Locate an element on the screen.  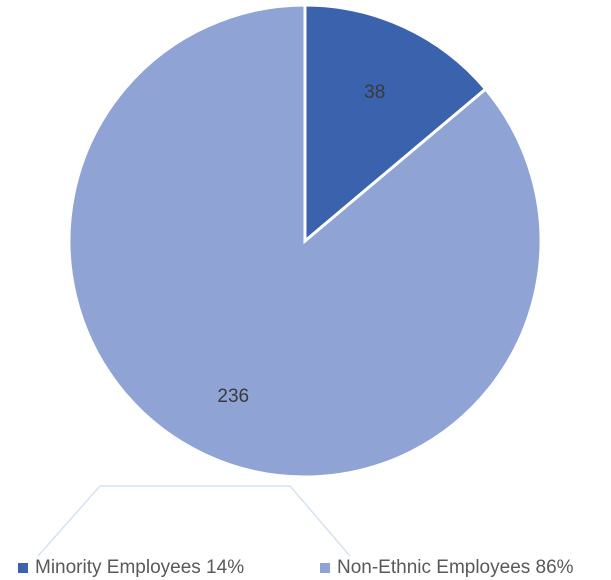
legend-item-non-ethnic-employees: Non-Ethnic Employees 86% is located at coordinates (447, 568).